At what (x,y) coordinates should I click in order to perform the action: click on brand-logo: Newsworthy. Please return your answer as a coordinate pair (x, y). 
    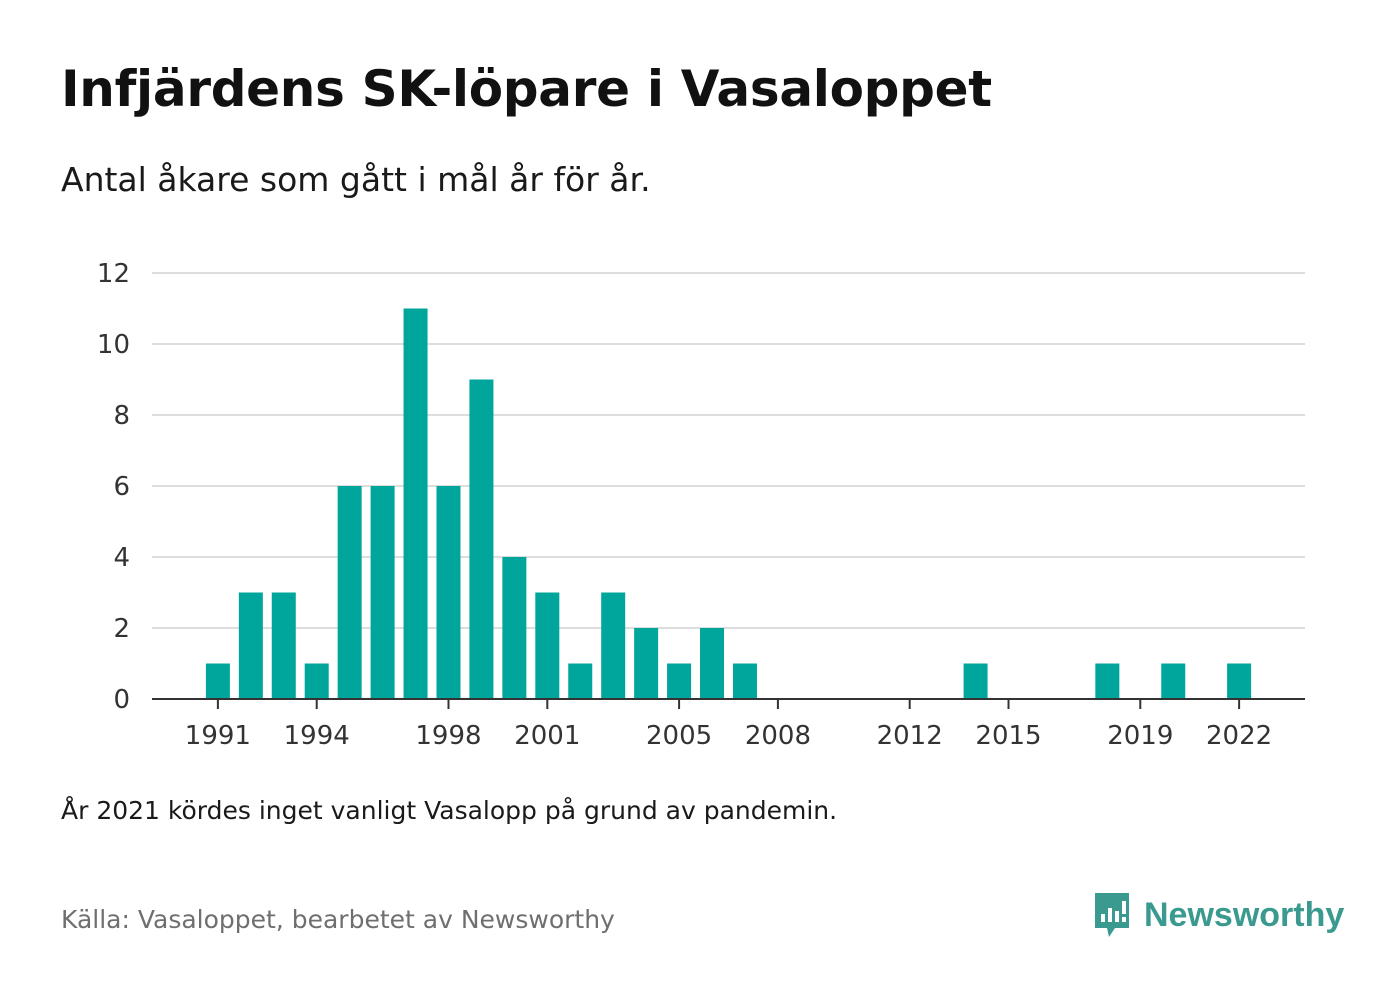
    Looking at the image, I should click on (1218, 915).